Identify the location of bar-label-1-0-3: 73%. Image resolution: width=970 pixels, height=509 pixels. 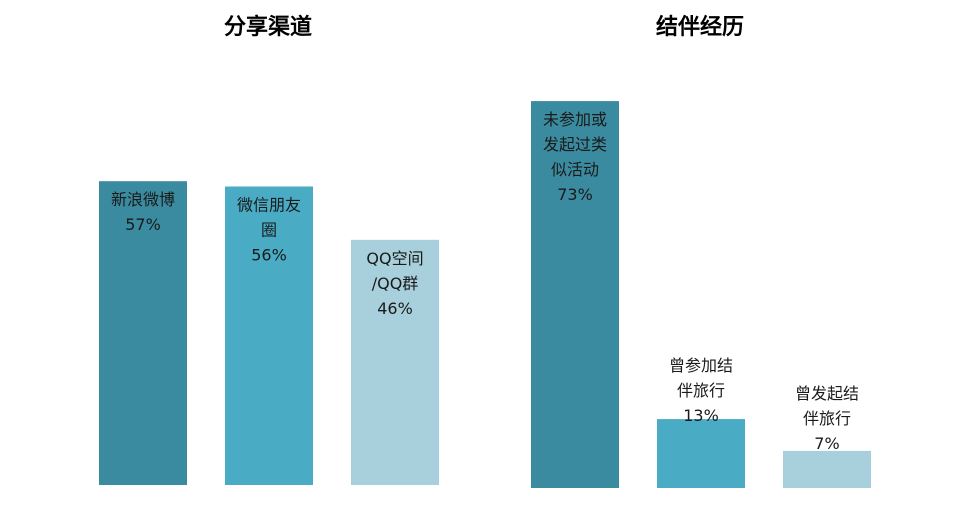
(575, 194).